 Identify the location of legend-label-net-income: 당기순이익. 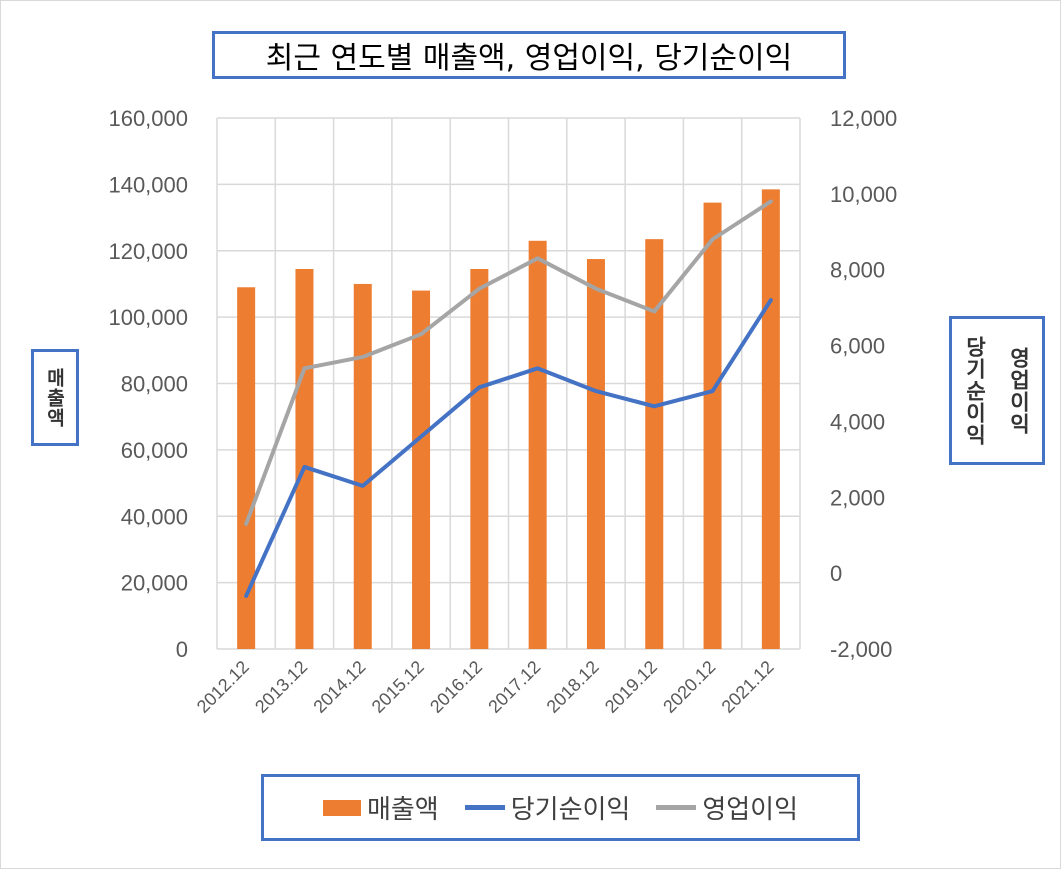
(570, 810).